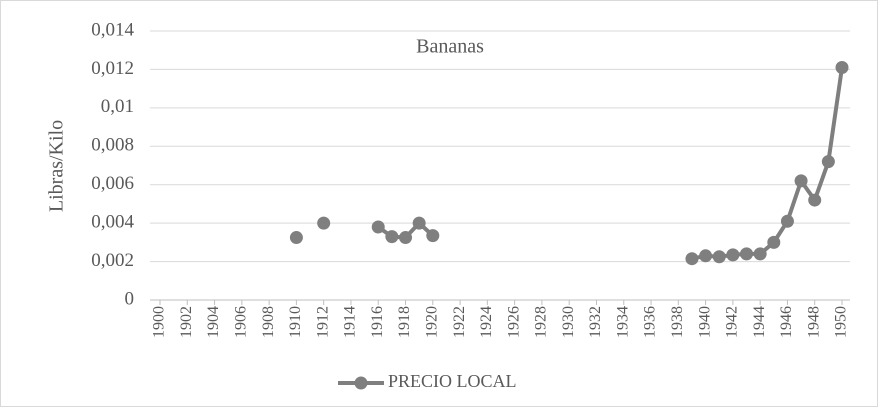  Describe the element at coordinates (377, 322) in the screenshot. I see `x-tick-label: 1916` at that location.